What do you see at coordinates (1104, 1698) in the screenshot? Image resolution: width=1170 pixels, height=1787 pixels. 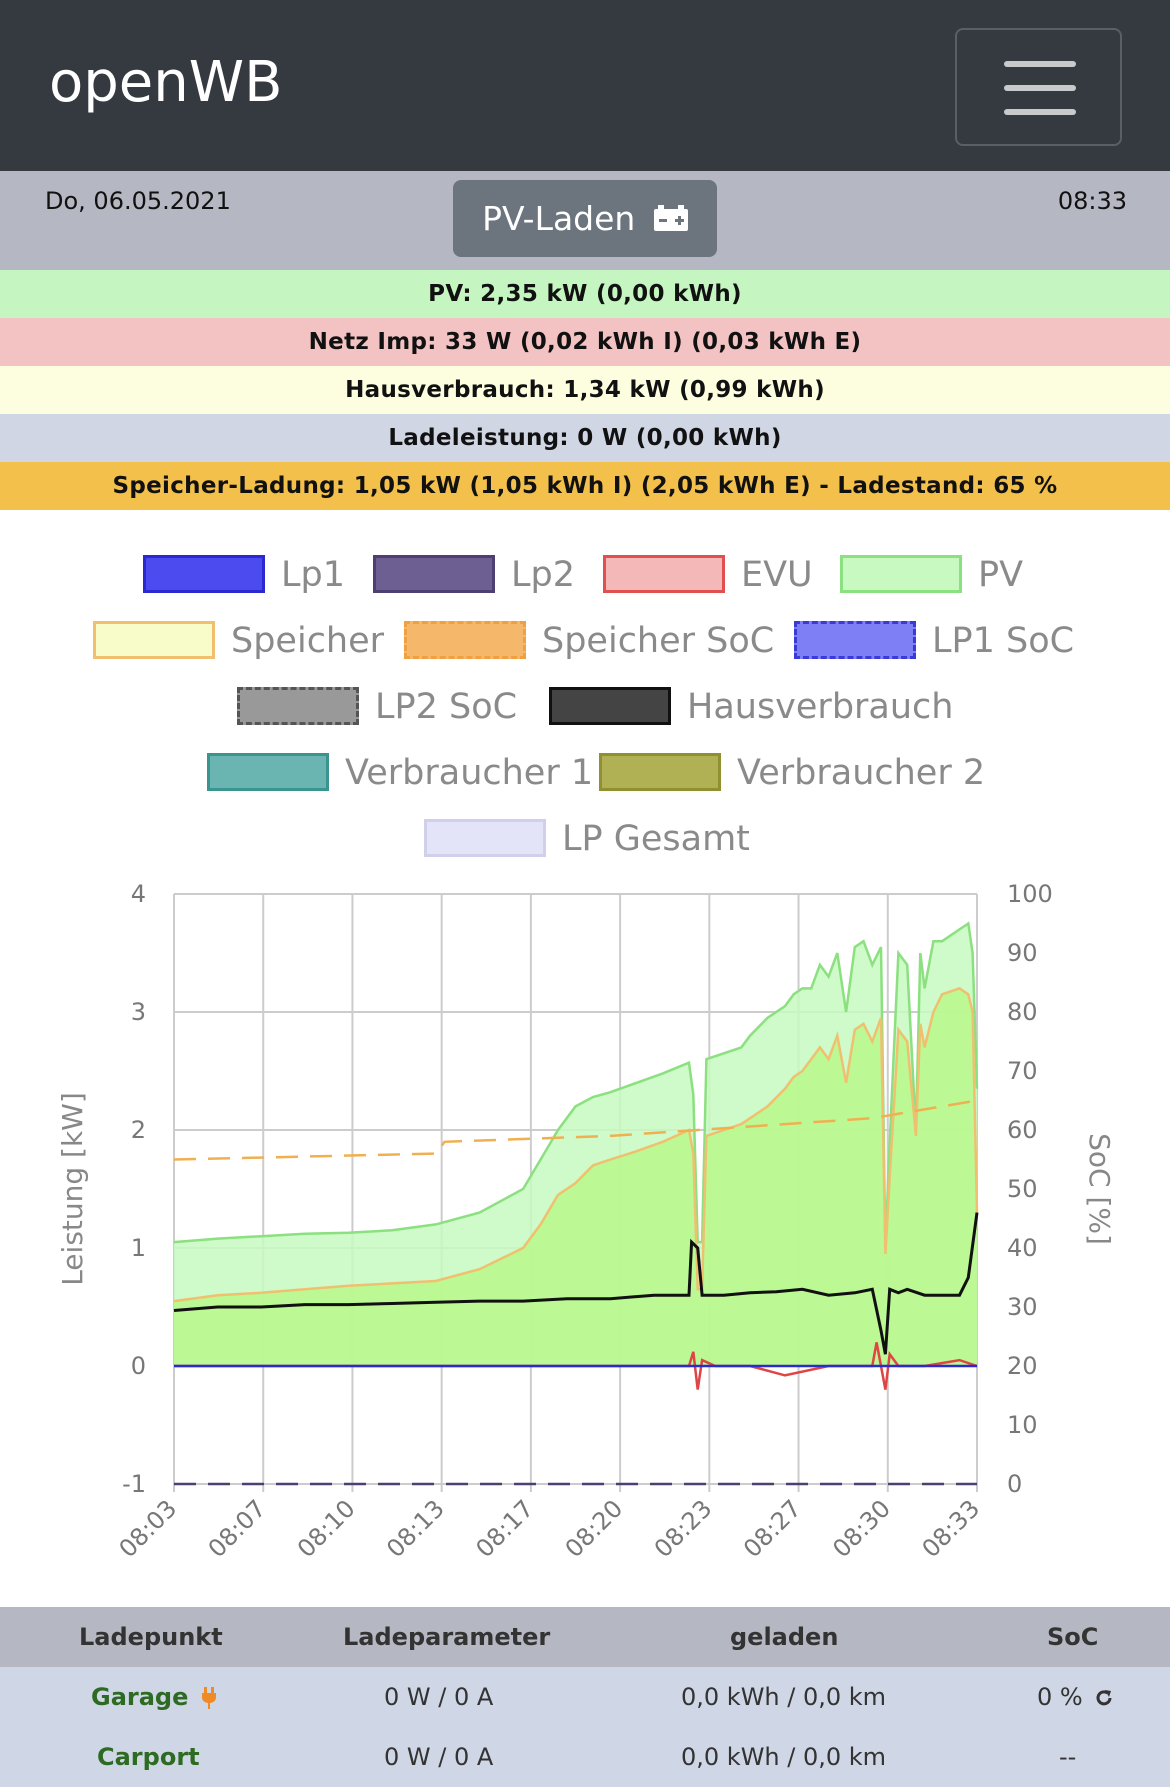 I see `refresh-icon` at bounding box center [1104, 1698].